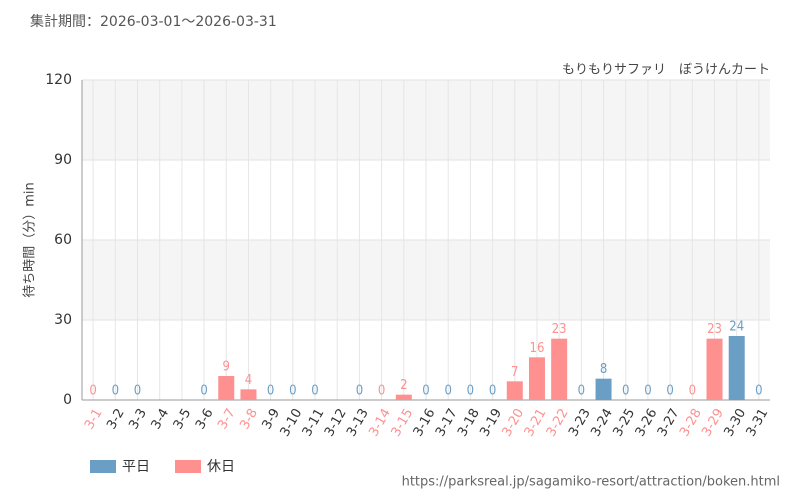  I want to click on x-tick-label: 3-17, so click(447, 422).